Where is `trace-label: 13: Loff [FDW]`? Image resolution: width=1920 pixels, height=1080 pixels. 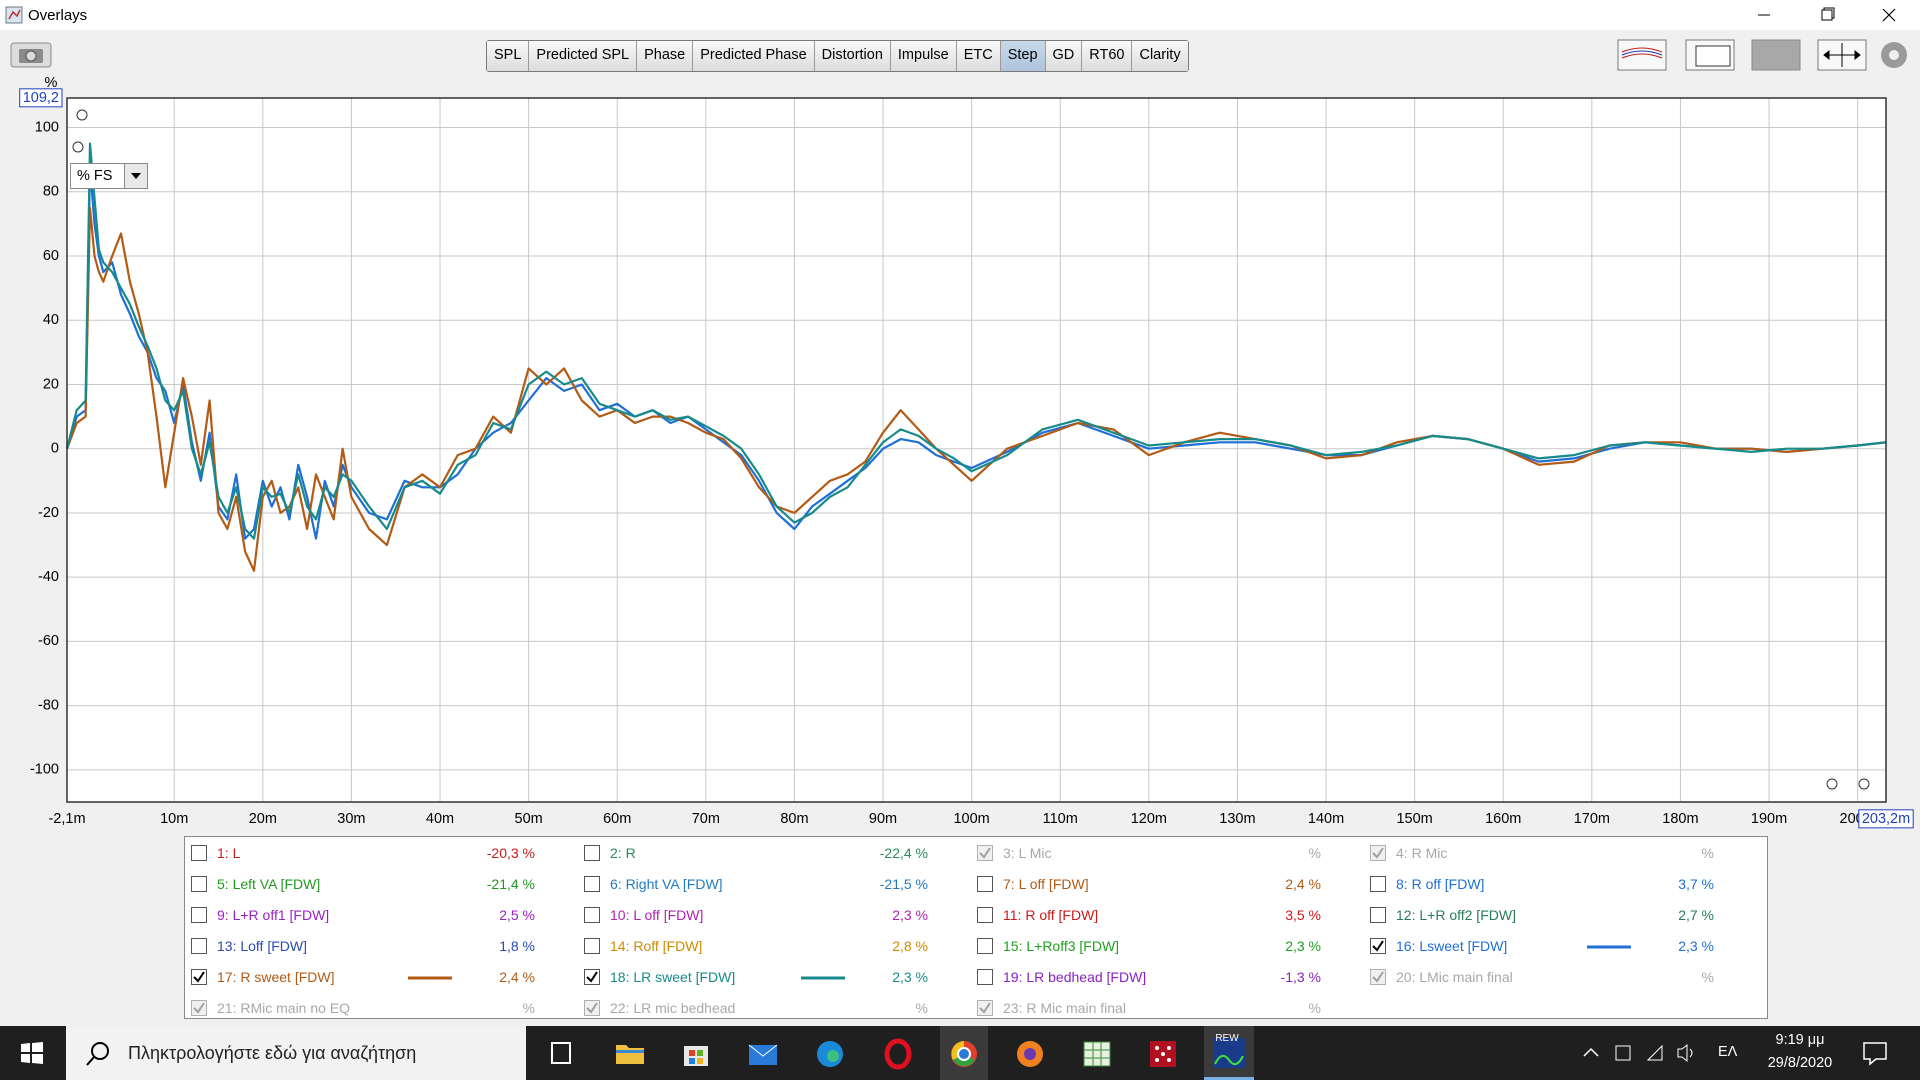 trace-label: 13: Loff [FDW] is located at coordinates (262, 946).